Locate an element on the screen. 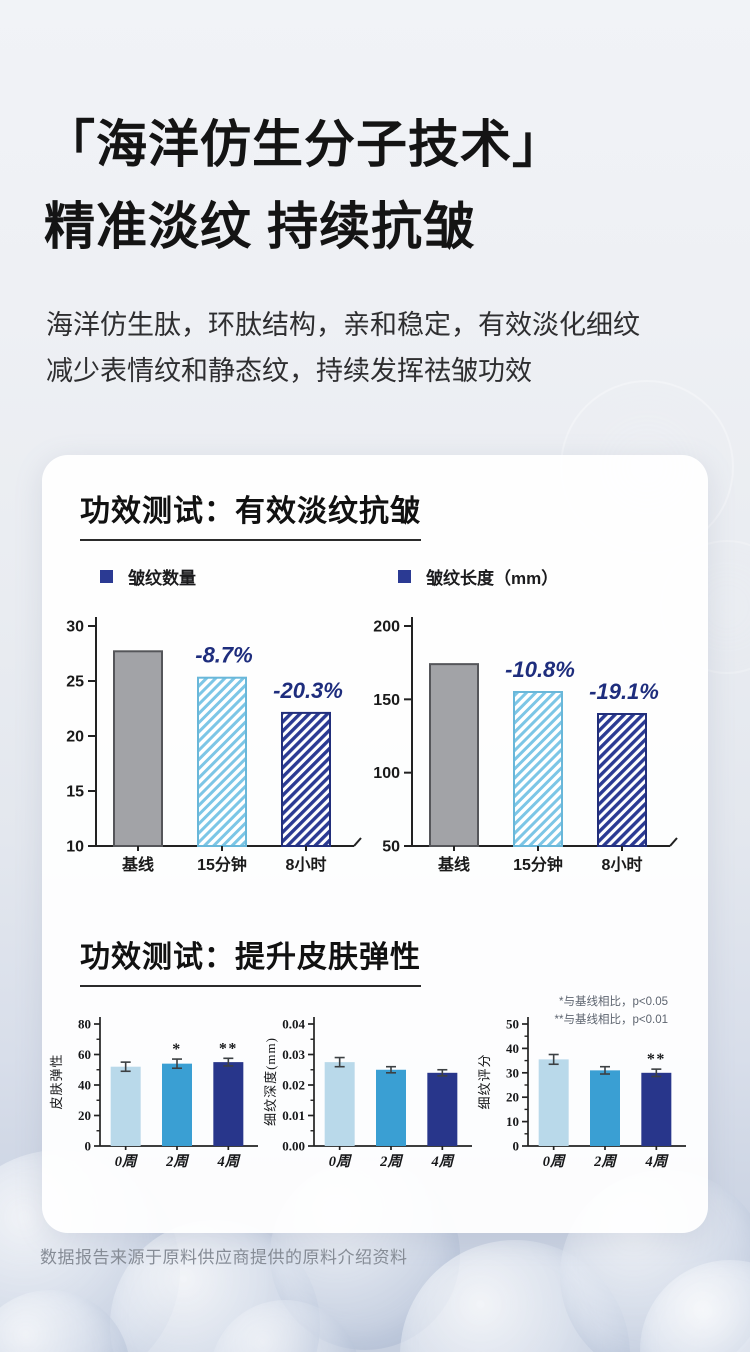 The width and height of the screenshot is (750, 1352). legend-wrinkle-count: 皱纹数量 is located at coordinates (148, 576).